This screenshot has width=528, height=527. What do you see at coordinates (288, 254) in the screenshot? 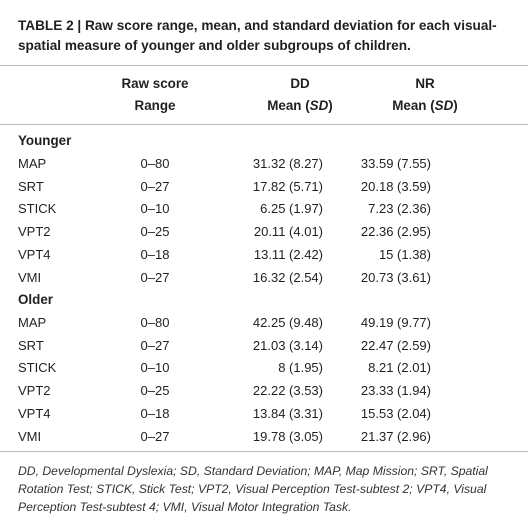
I see `cell-dd: 13.11 (2.42)` at bounding box center [288, 254].